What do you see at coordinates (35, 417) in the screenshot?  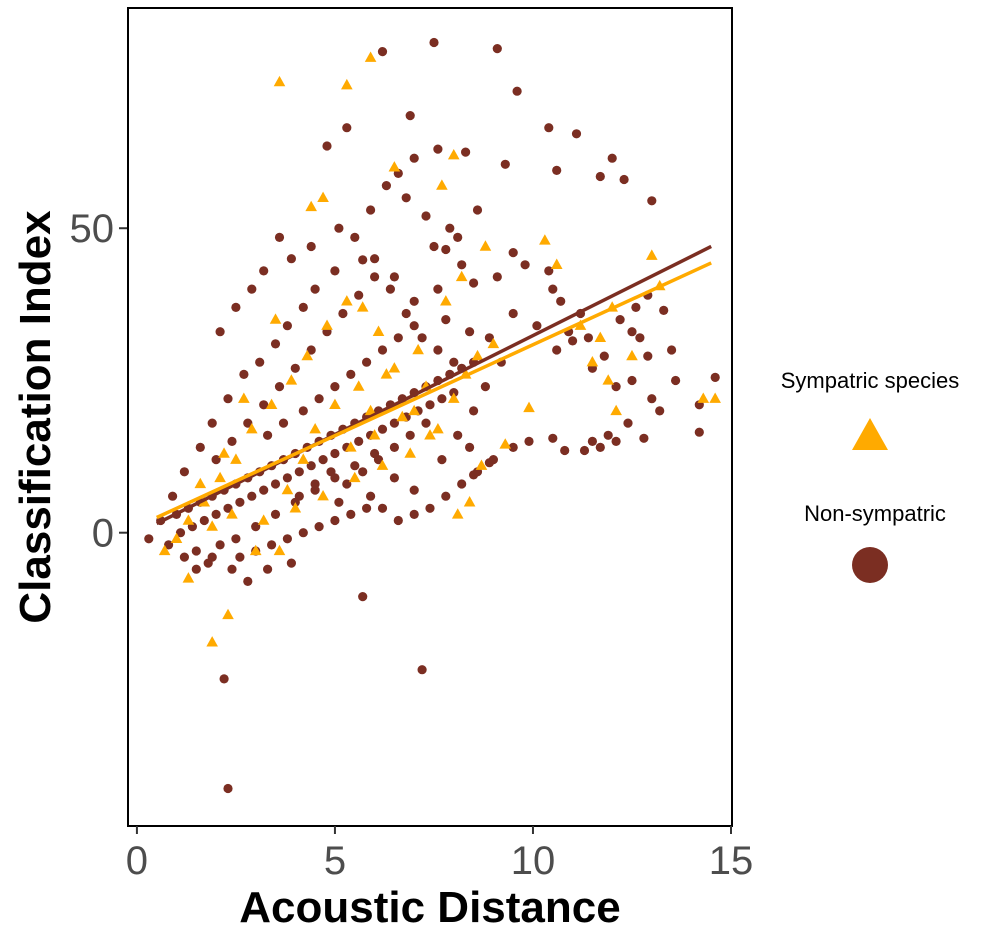 I see `y-axis-title: Classification Index` at bounding box center [35, 417].